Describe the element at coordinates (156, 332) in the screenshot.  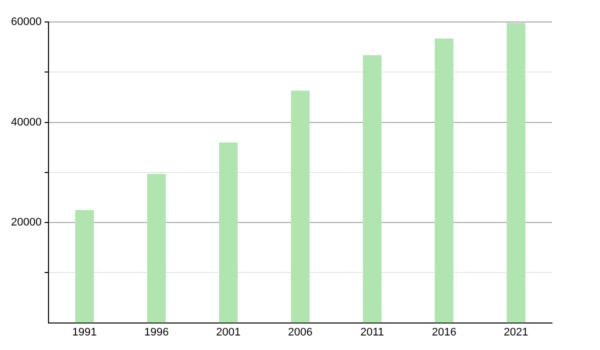
I see `x-tick-label: 1996` at that location.